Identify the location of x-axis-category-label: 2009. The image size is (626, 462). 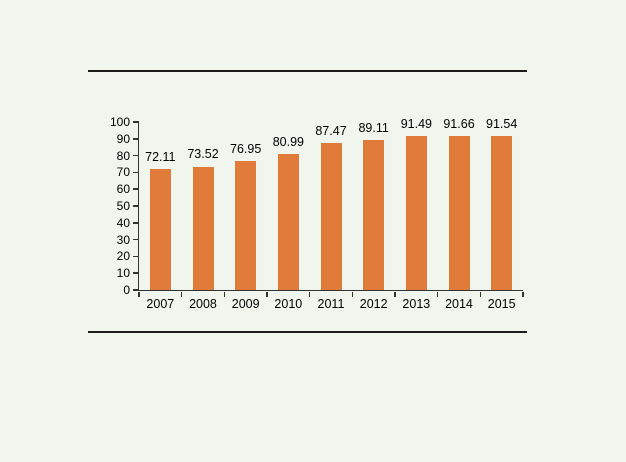
(245, 304).